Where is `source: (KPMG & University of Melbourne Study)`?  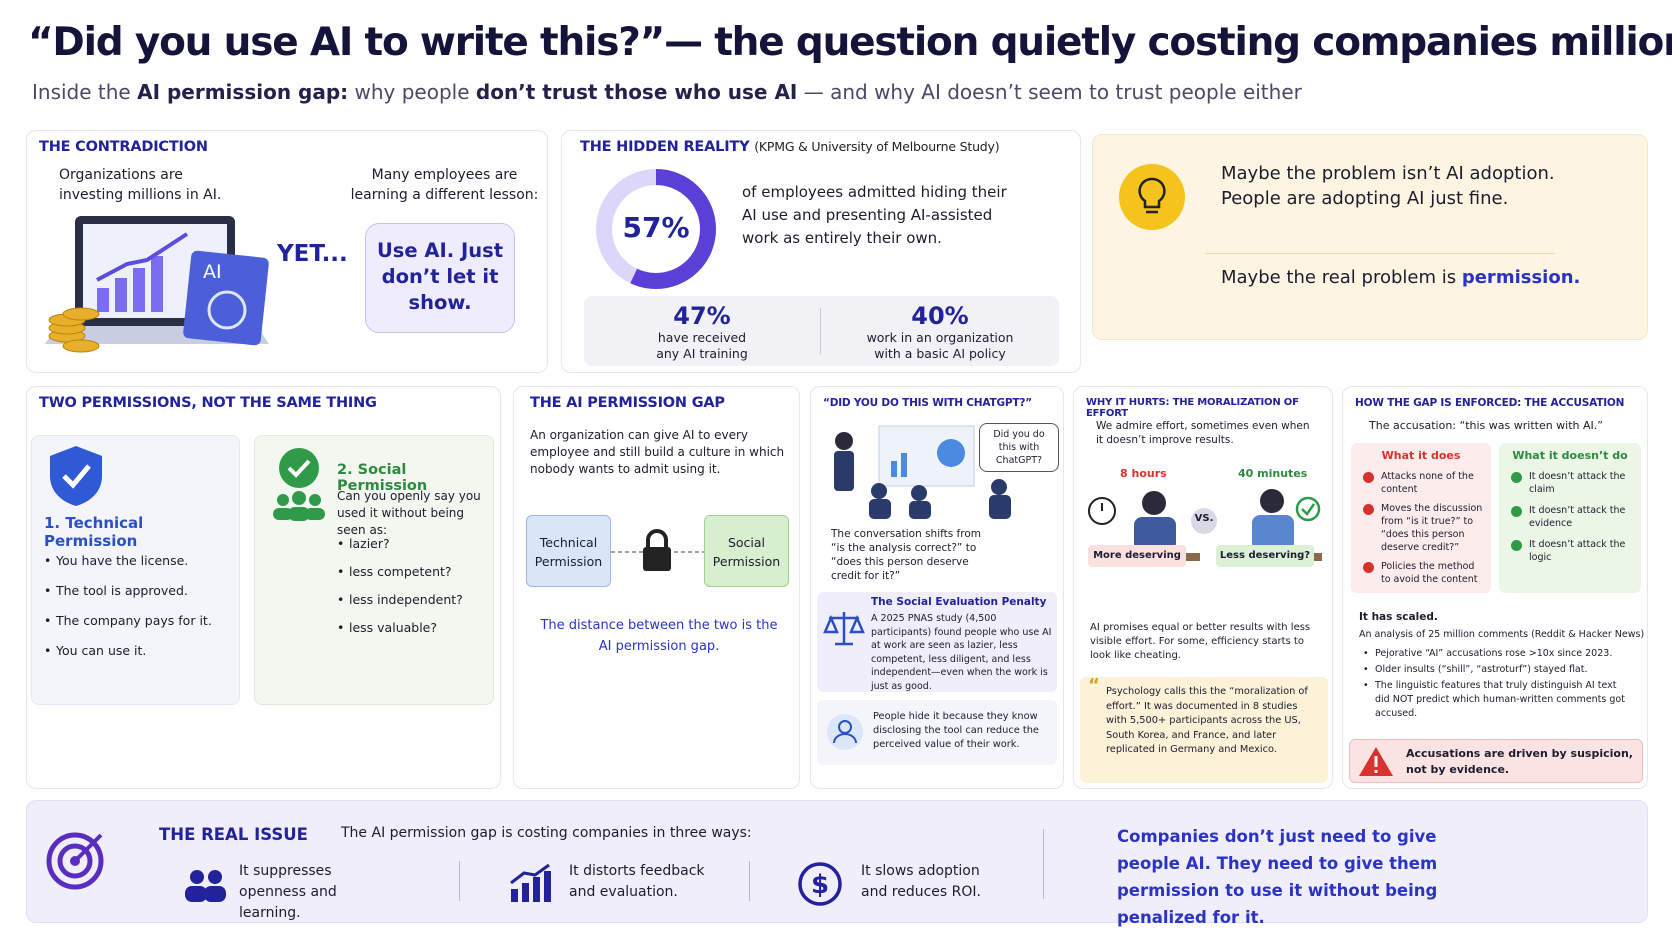
source: (KPMG & University of Melbourne Study) is located at coordinates (877, 146).